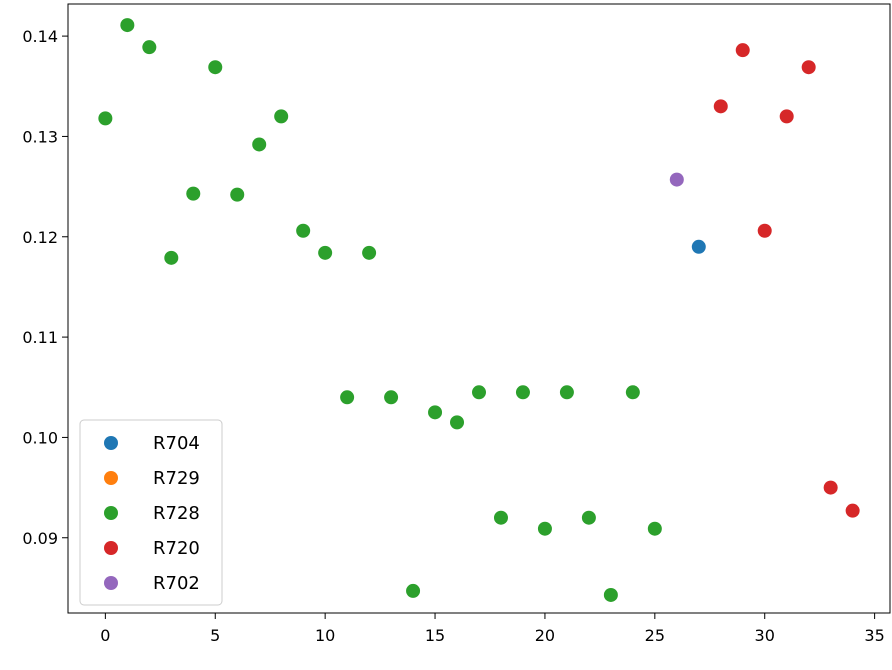 The height and width of the screenshot is (670, 892). I want to click on x-tick-label: 25, so click(655, 635).